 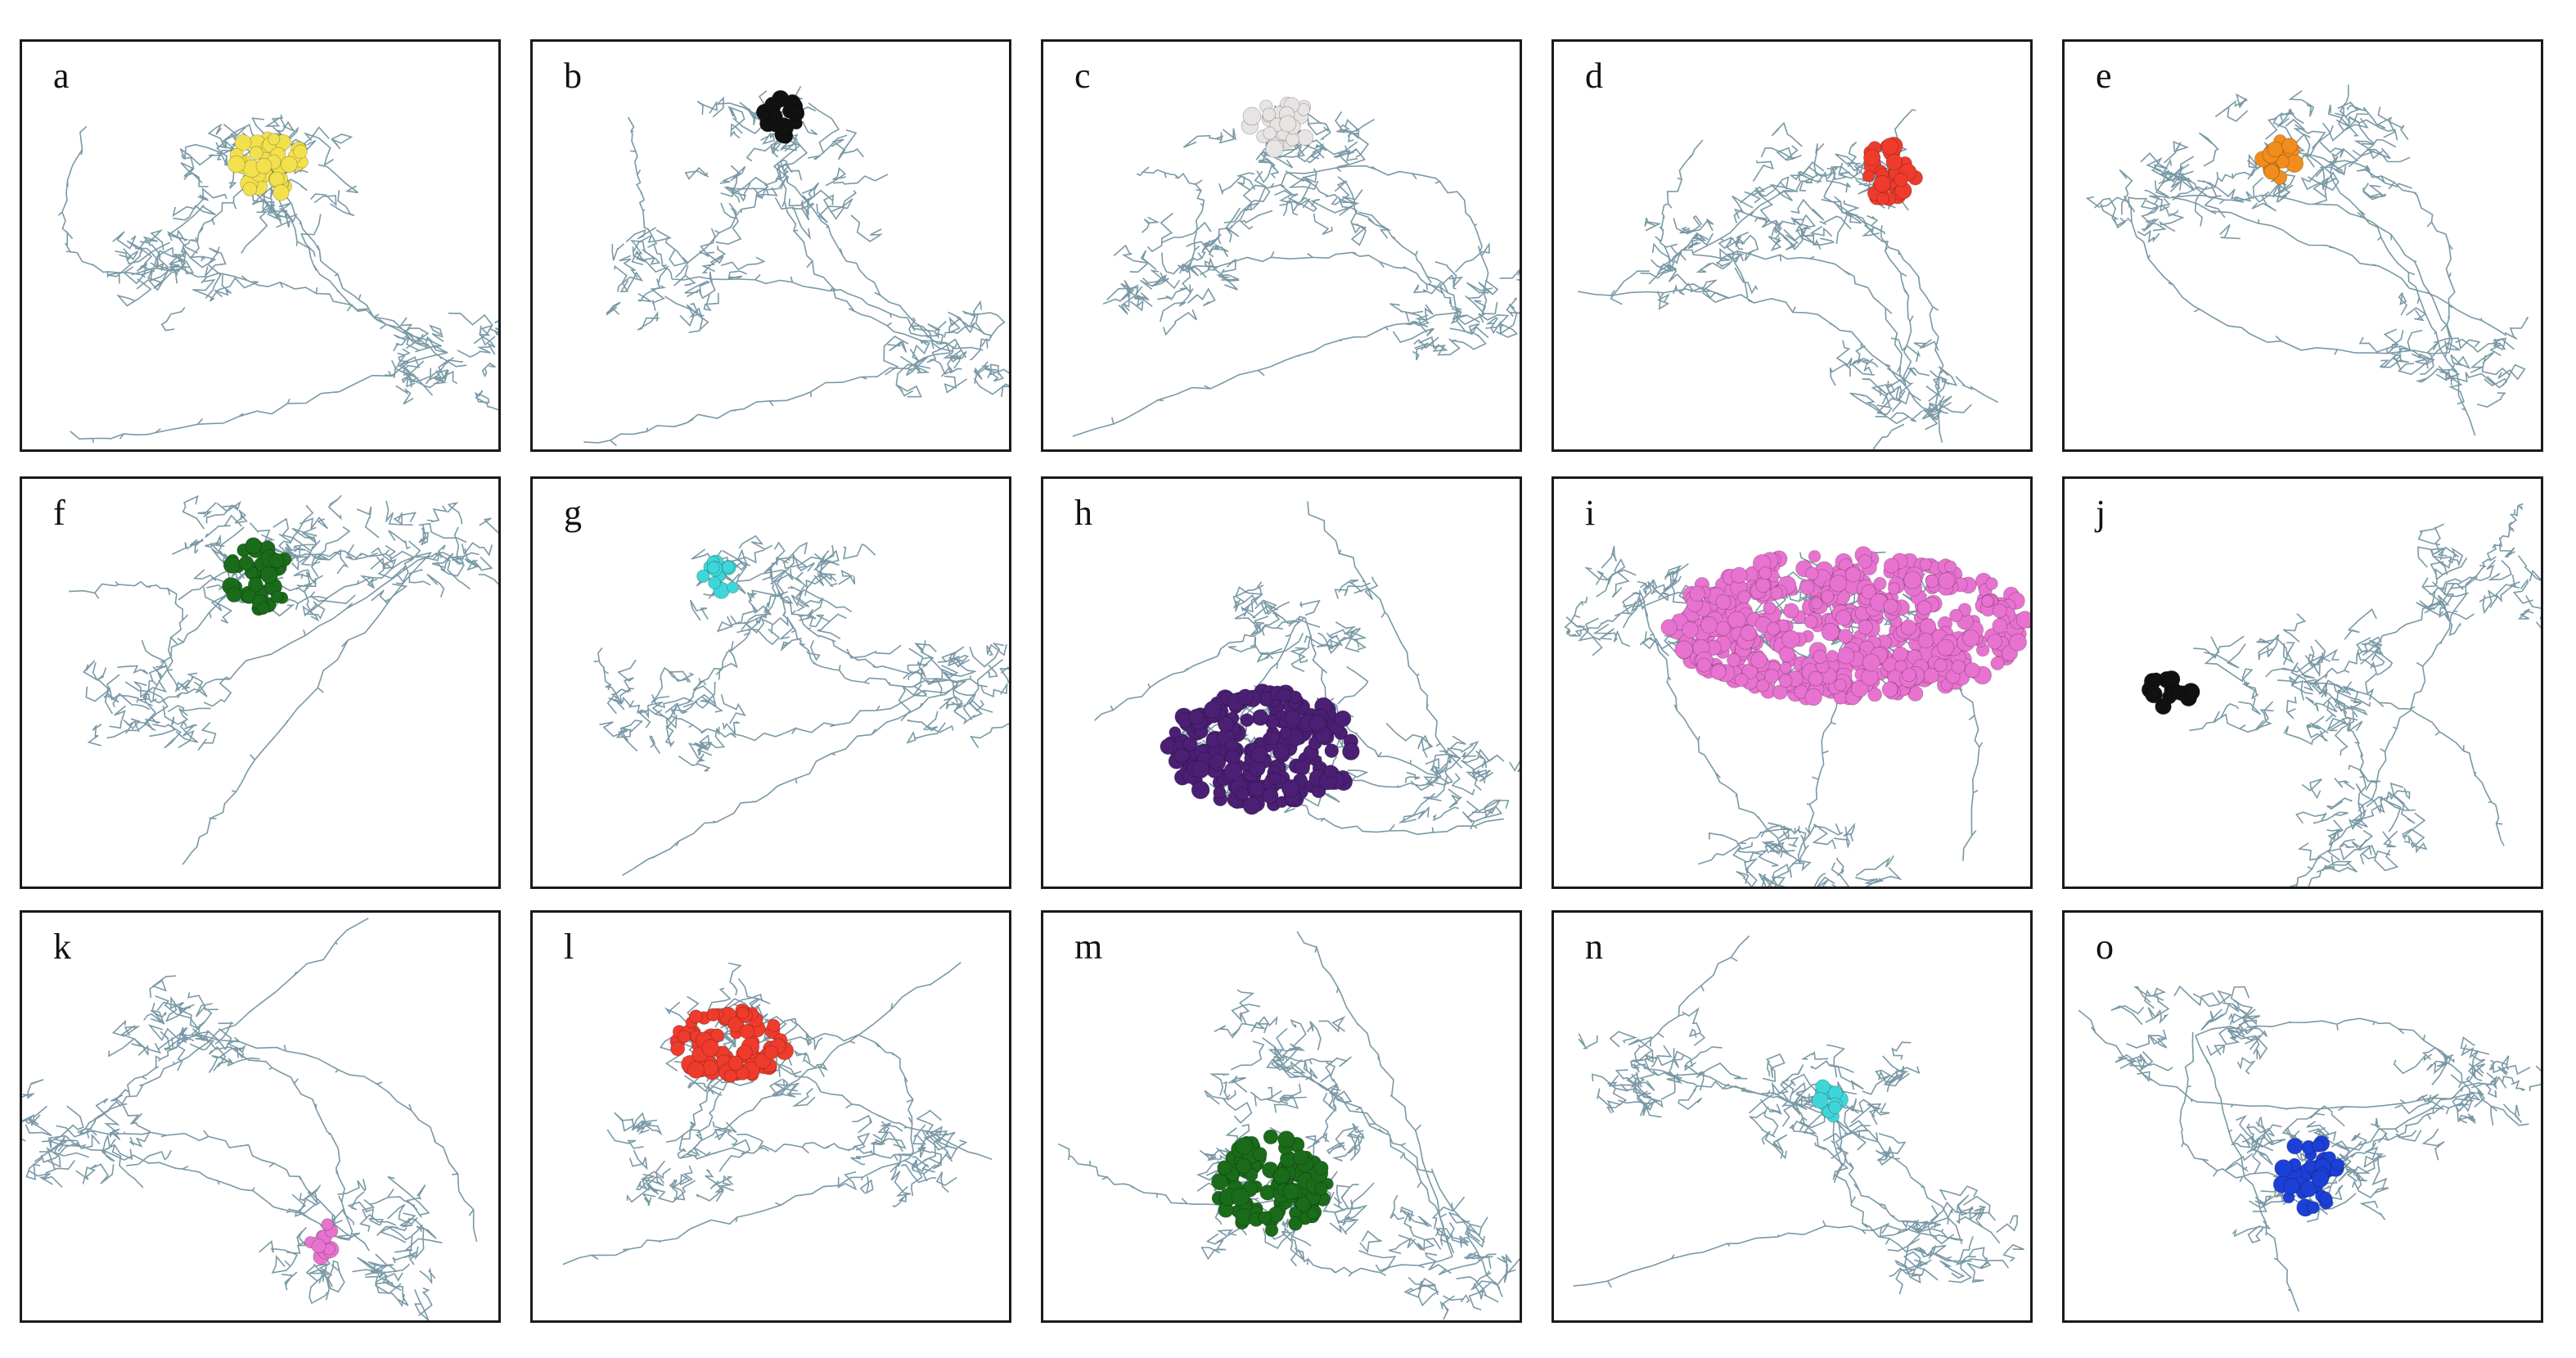 I want to click on ligand-o, so click(x=2308, y=1176).